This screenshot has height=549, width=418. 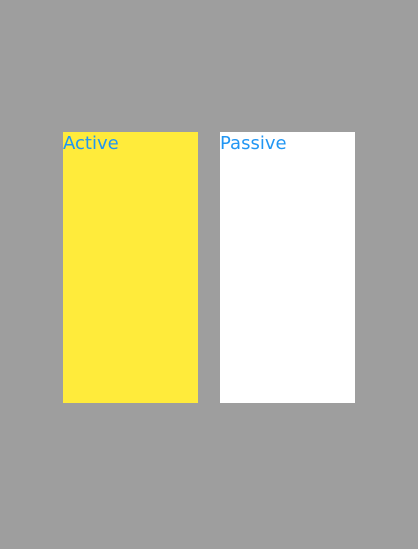 What do you see at coordinates (91, 143) in the screenshot?
I see `active-panel-label: Active` at bounding box center [91, 143].